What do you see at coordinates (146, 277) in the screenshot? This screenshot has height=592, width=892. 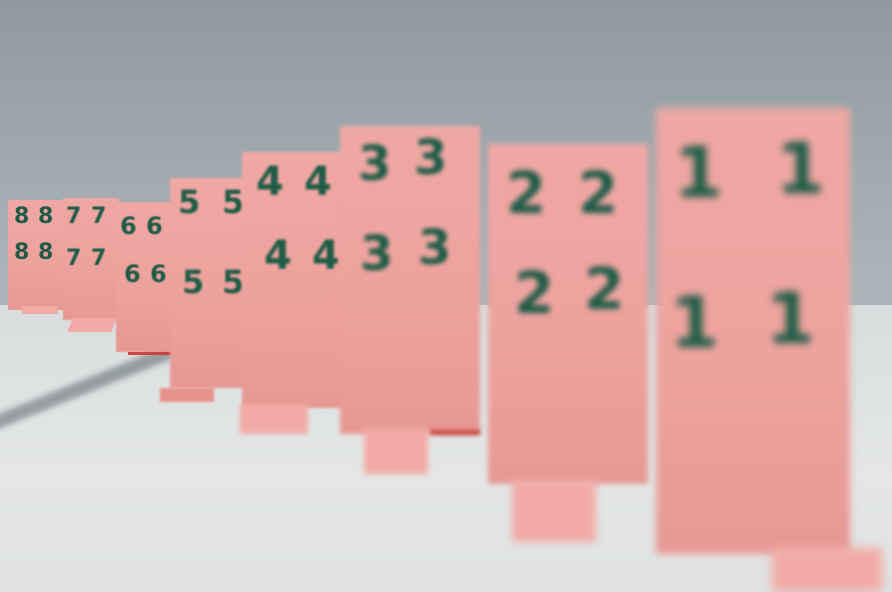 I see `card-6: 6 6 6 6` at bounding box center [146, 277].